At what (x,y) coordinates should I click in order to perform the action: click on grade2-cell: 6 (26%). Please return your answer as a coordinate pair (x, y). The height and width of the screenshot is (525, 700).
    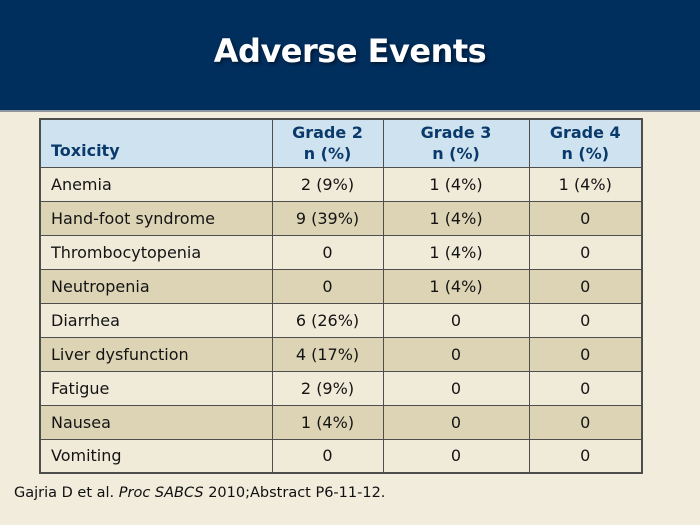
    Looking at the image, I should click on (327, 320).